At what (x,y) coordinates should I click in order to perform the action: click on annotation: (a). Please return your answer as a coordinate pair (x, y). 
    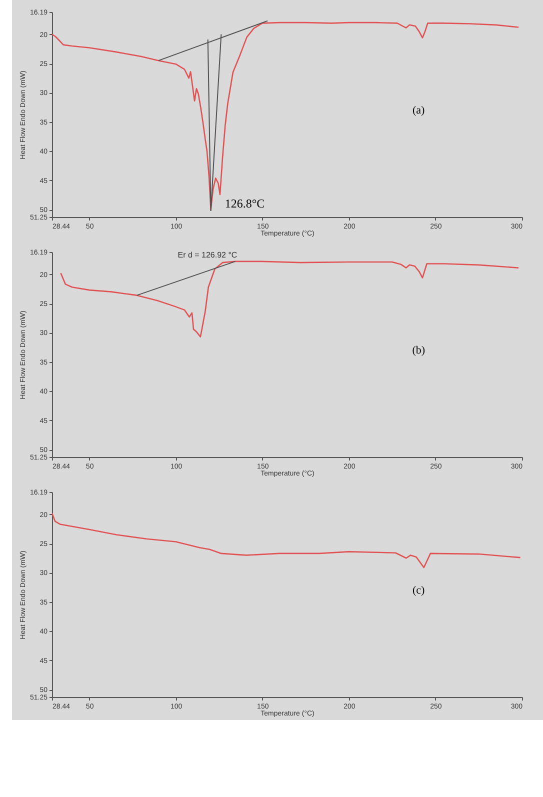
    Looking at the image, I should click on (419, 110).